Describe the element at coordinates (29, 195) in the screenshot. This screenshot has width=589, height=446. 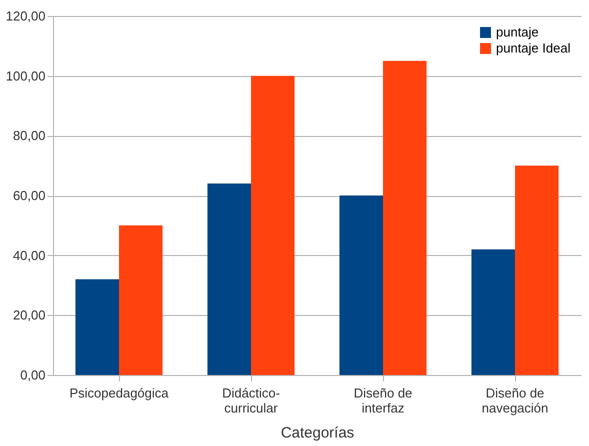
I see `y-tick-label: 60,00` at that location.